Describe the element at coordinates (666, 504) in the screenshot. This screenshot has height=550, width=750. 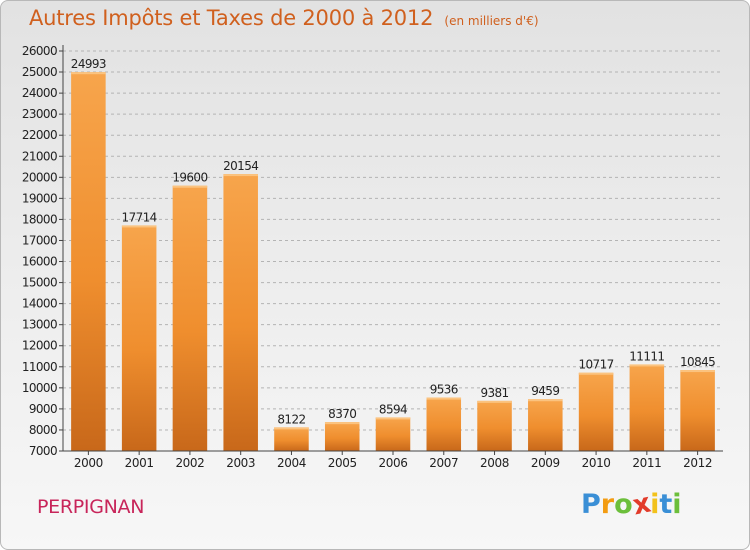
I see `logo-letter: t` at that location.